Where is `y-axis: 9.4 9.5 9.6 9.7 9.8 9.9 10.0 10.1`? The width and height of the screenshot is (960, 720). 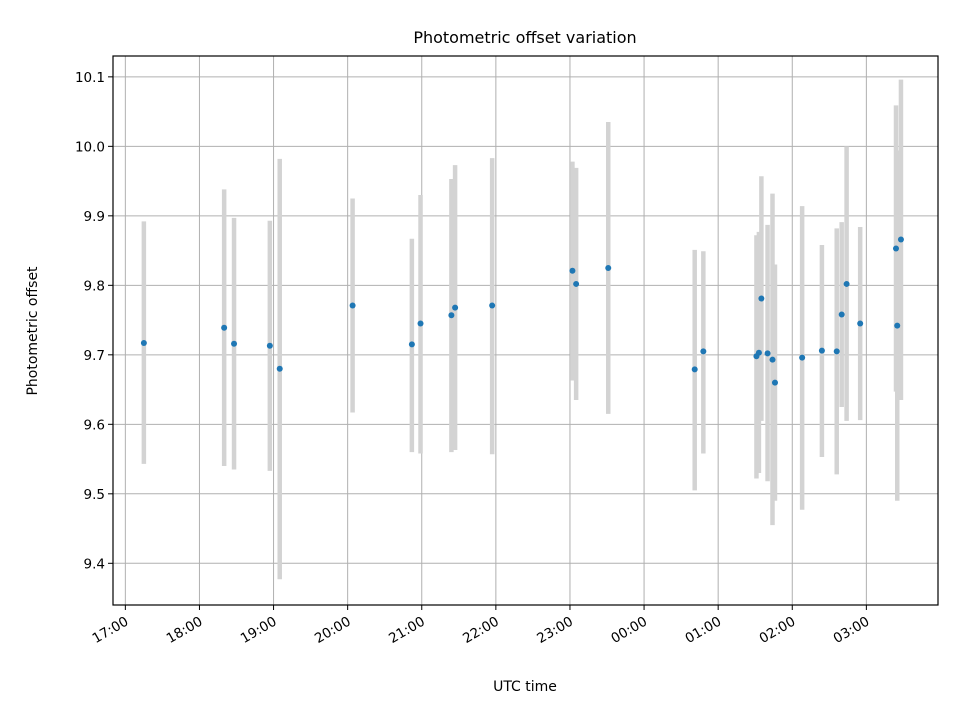 y-axis: 9.4 9.5 9.6 9.7 9.8 9.9 10.0 10.1 is located at coordinates (94, 321).